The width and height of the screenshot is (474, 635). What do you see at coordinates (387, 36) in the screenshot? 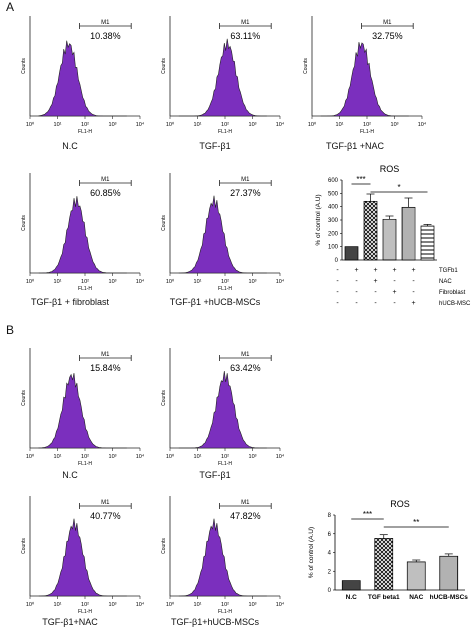
I see `gate-percent: 32.75%` at bounding box center [387, 36].